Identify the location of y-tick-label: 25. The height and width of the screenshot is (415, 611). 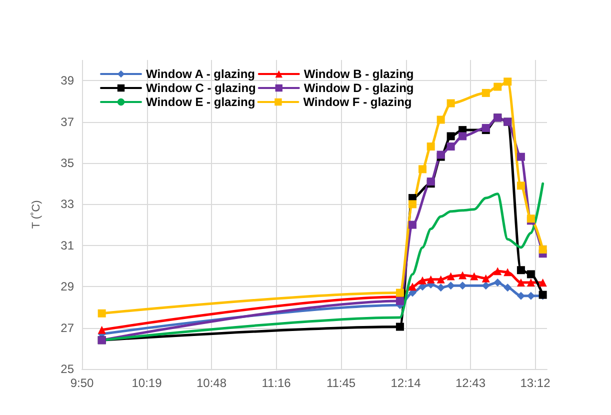
(67, 369).